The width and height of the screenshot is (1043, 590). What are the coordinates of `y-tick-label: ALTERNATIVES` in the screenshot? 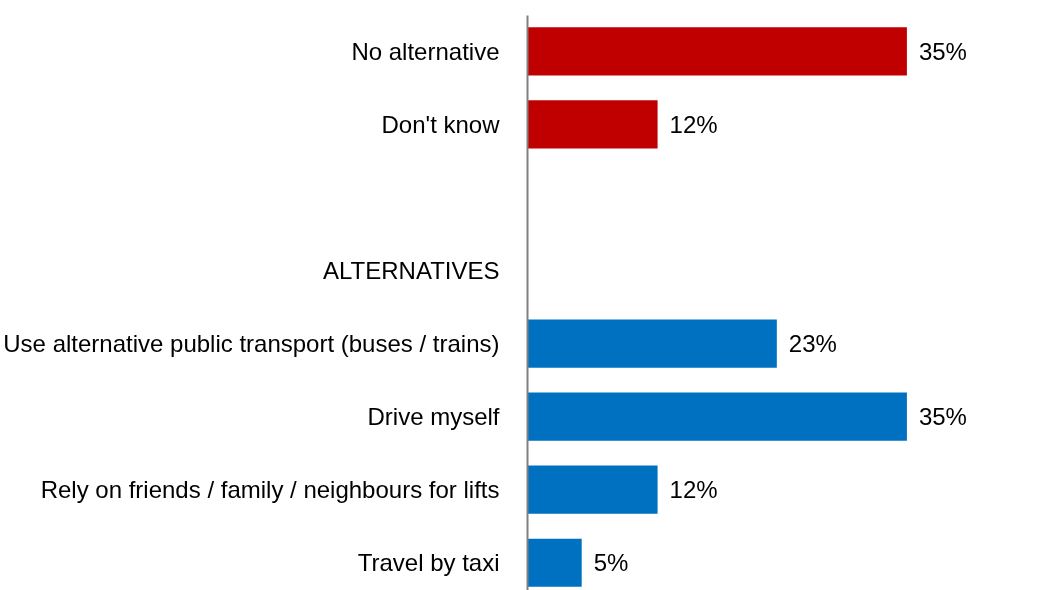 It's located at (411, 270).